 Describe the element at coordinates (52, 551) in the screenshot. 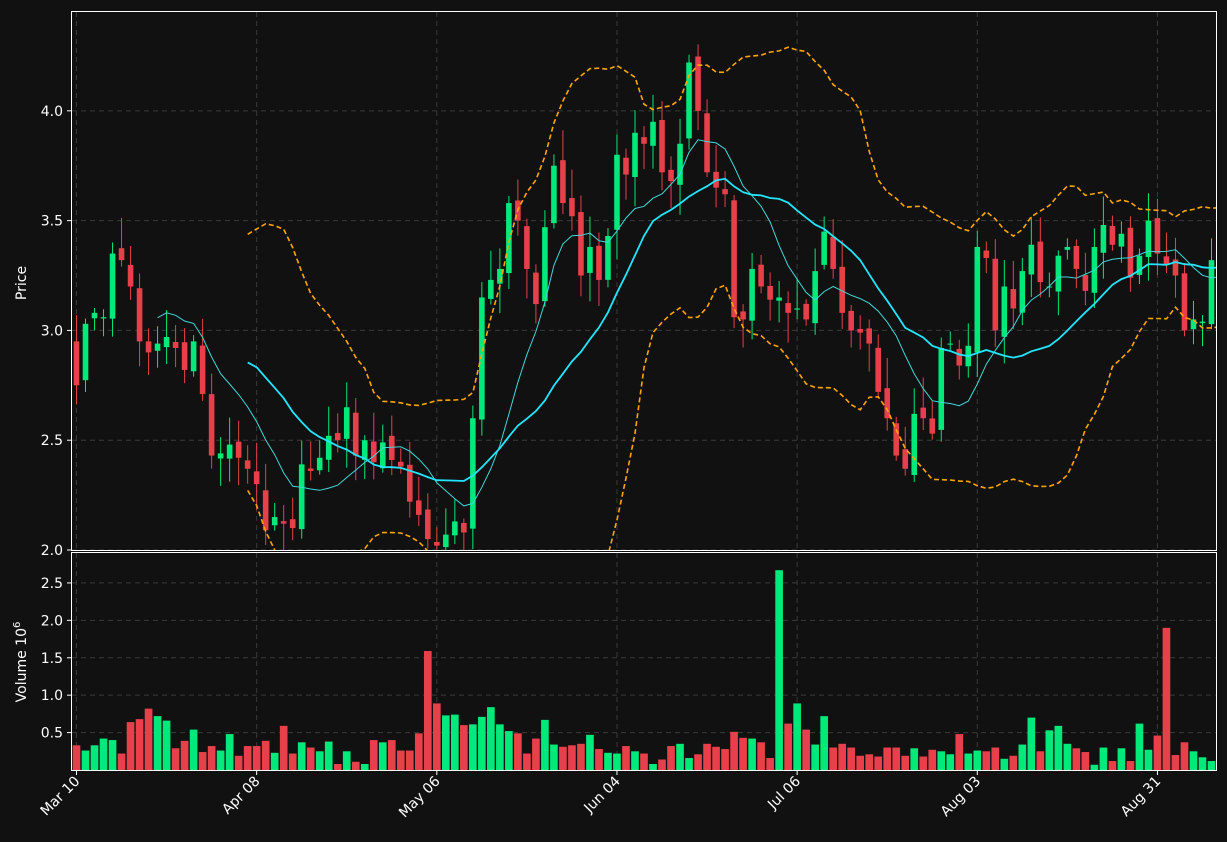

I see `price-tick-label: 2.0` at that location.